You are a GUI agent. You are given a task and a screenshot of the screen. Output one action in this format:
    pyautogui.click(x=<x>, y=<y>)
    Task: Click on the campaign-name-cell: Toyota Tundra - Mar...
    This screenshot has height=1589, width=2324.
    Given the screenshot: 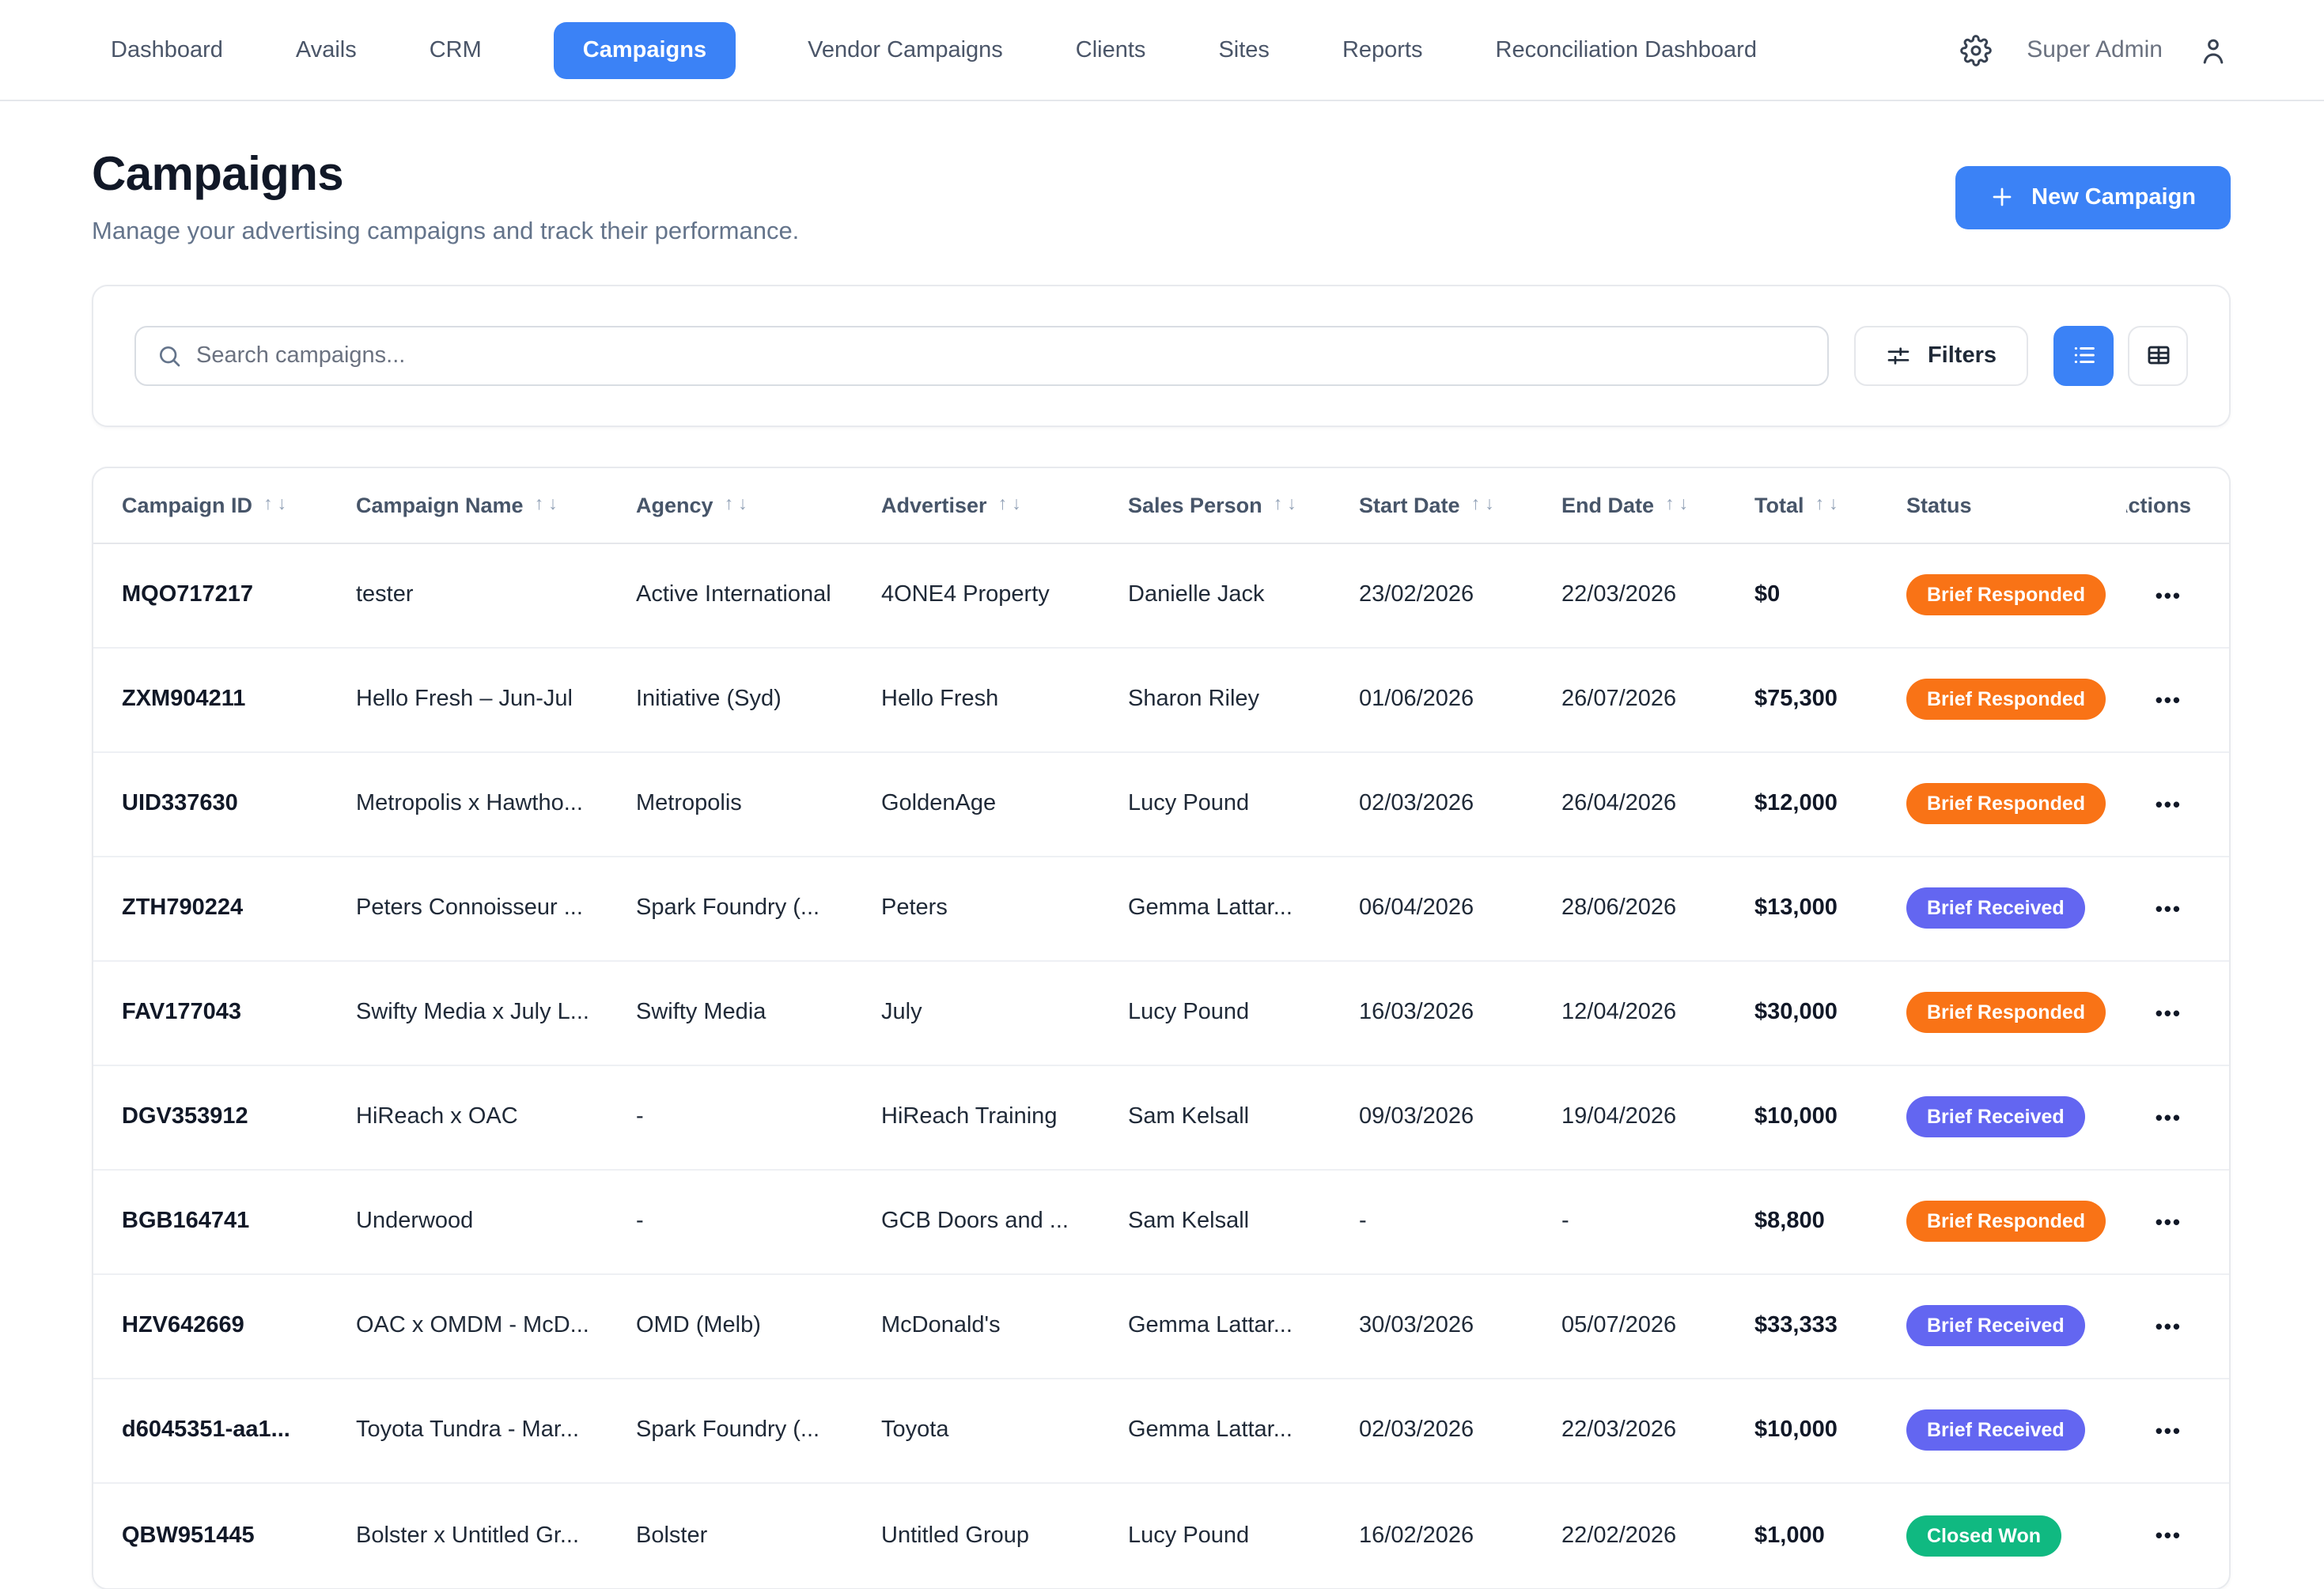 What is the action you would take?
    pyautogui.click(x=468, y=1430)
    